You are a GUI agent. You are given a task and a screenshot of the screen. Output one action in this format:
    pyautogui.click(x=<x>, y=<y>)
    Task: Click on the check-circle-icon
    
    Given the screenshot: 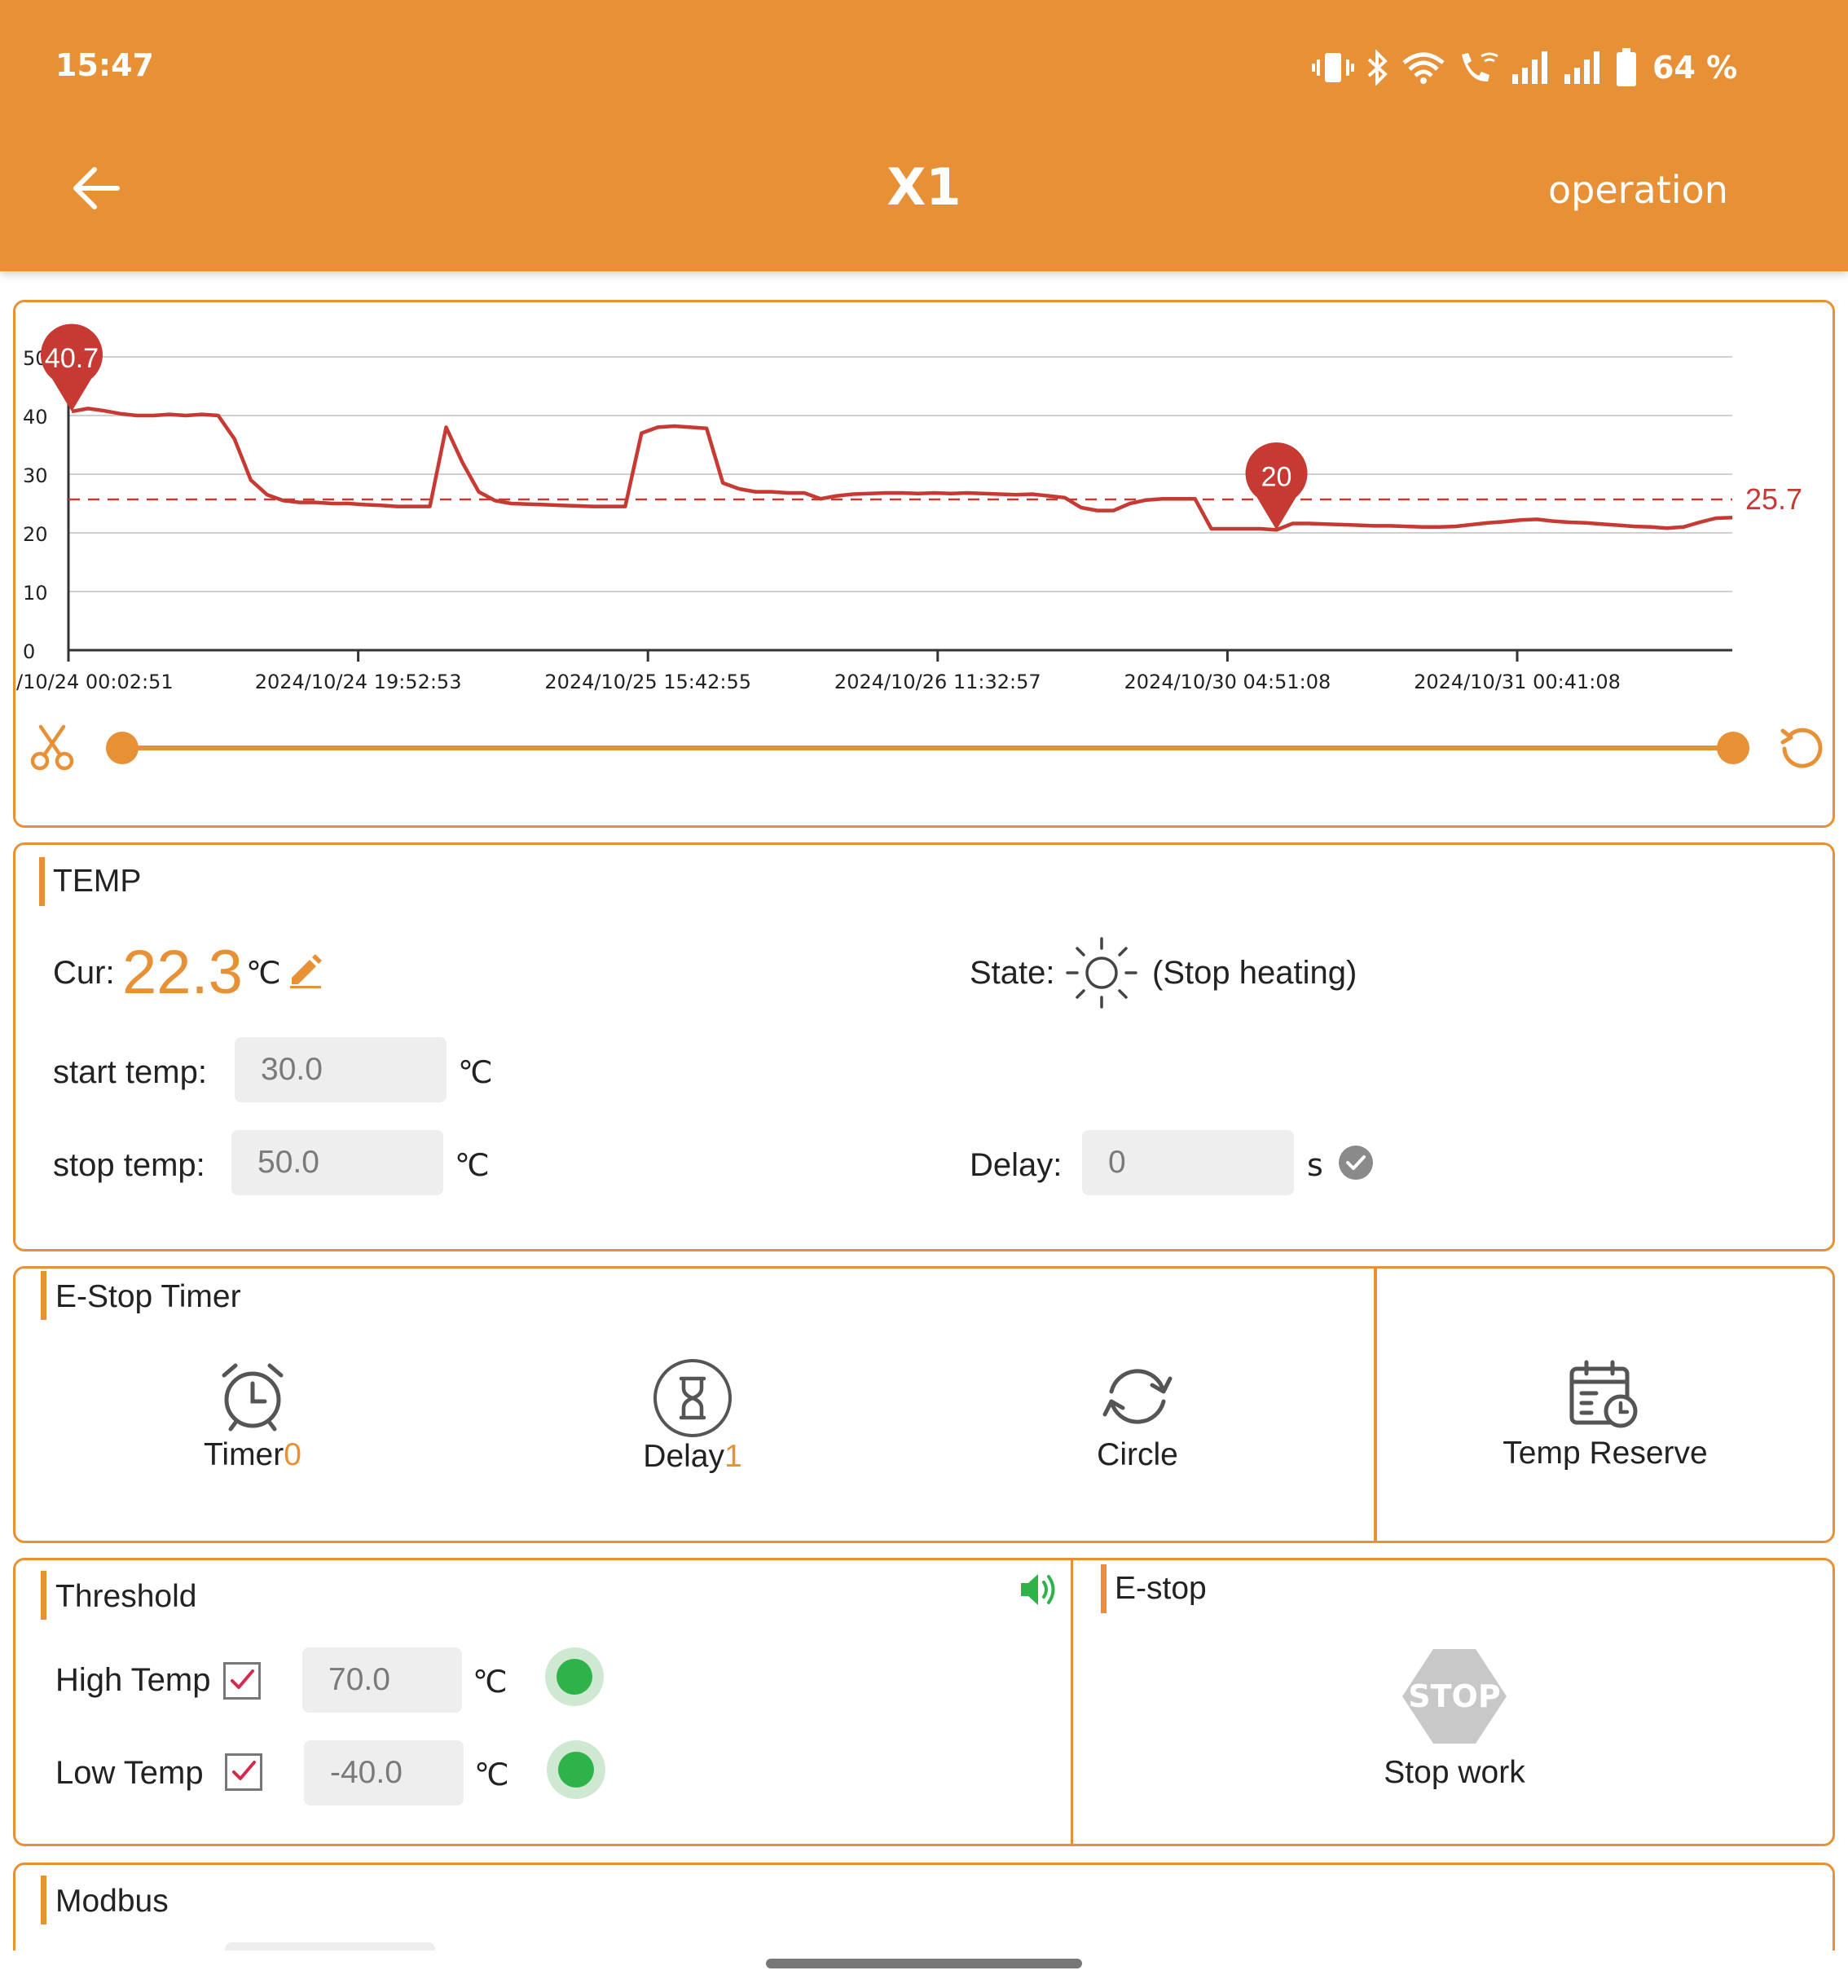 What is the action you would take?
    pyautogui.click(x=1356, y=1163)
    